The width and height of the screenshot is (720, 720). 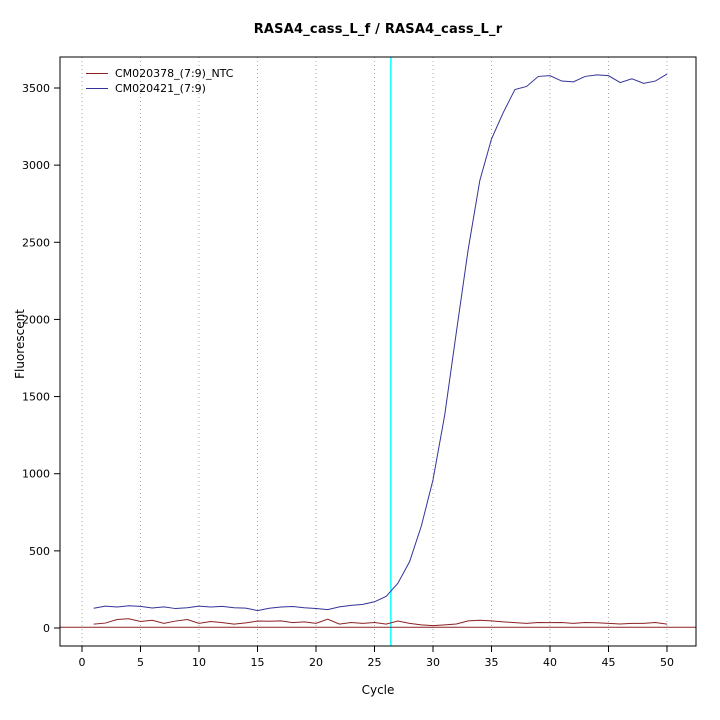 I want to click on y-tick-label: 2000, so click(x=36, y=319).